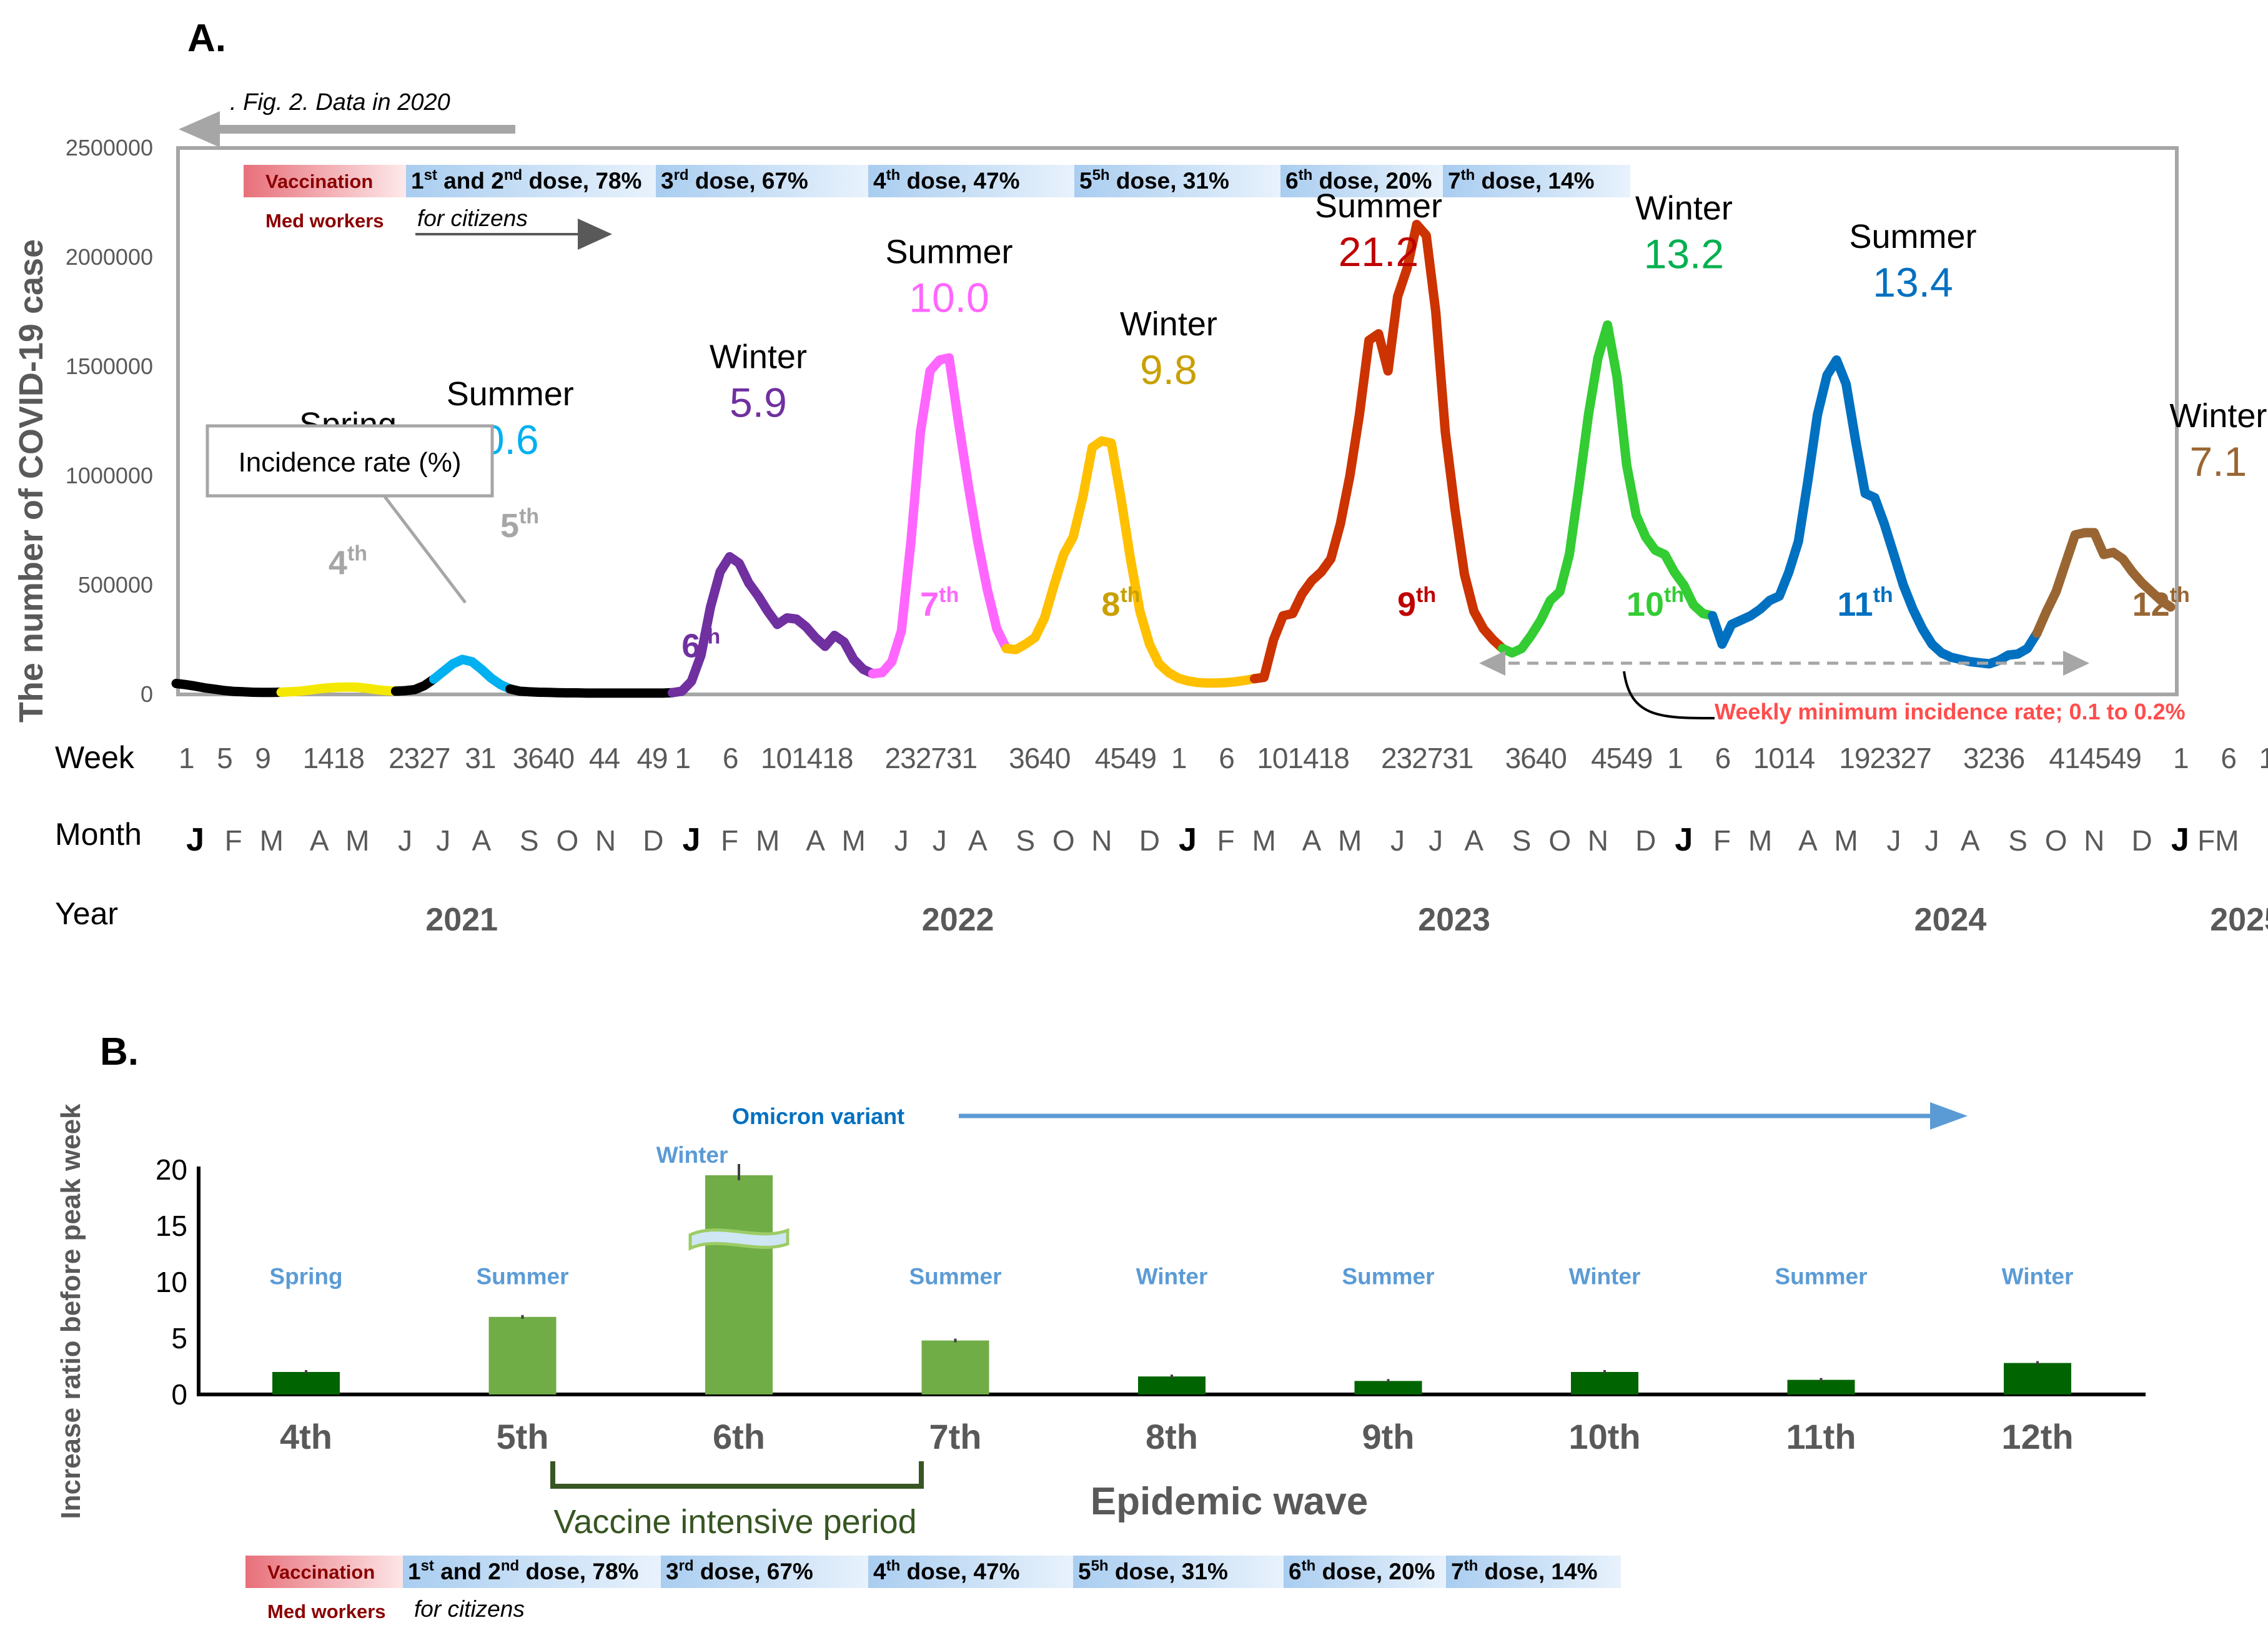 The width and height of the screenshot is (2268, 1633). What do you see at coordinates (772, 625) in the screenshot?
I see `wave-6th-line` at bounding box center [772, 625].